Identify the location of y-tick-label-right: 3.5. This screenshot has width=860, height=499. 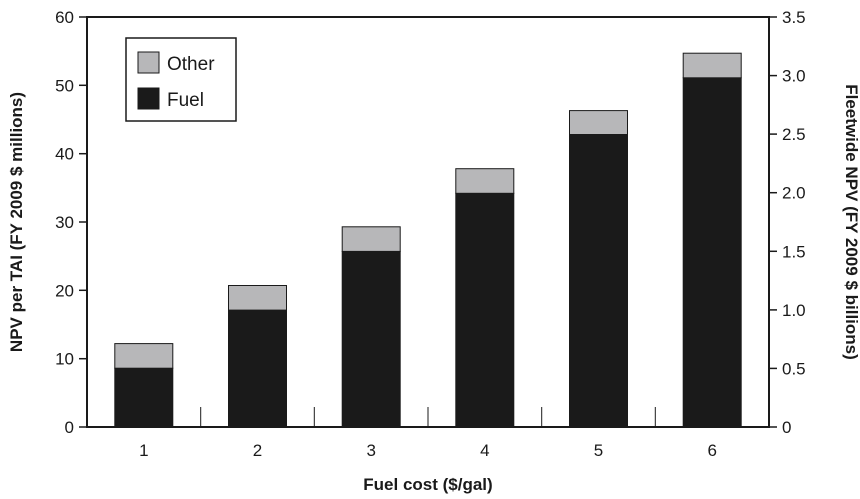
(794, 17).